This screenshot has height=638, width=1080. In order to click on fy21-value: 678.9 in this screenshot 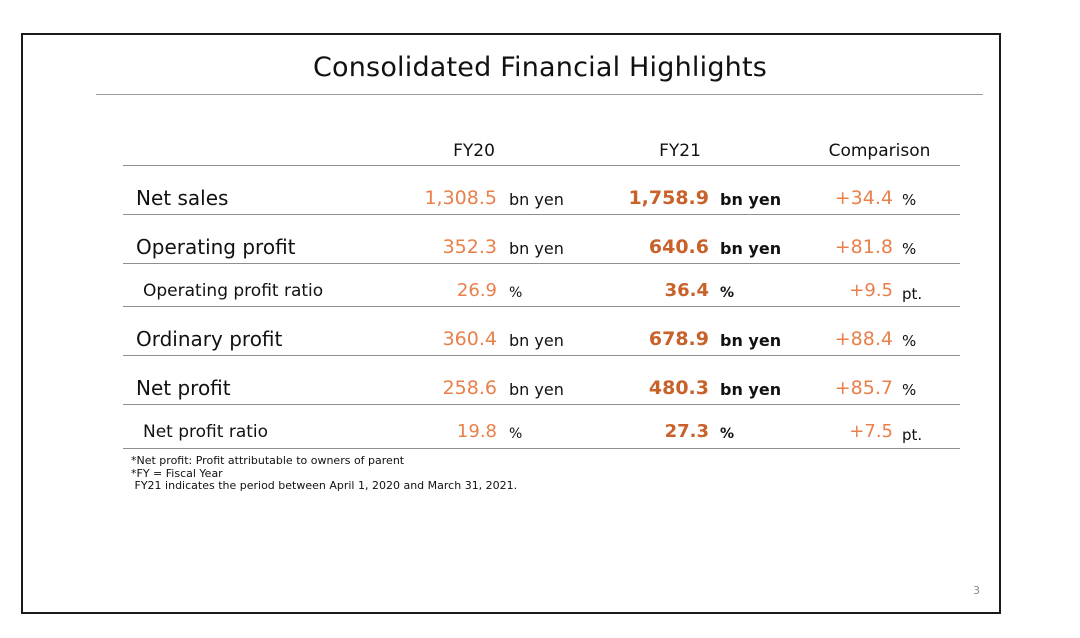, I will do `click(678, 339)`.